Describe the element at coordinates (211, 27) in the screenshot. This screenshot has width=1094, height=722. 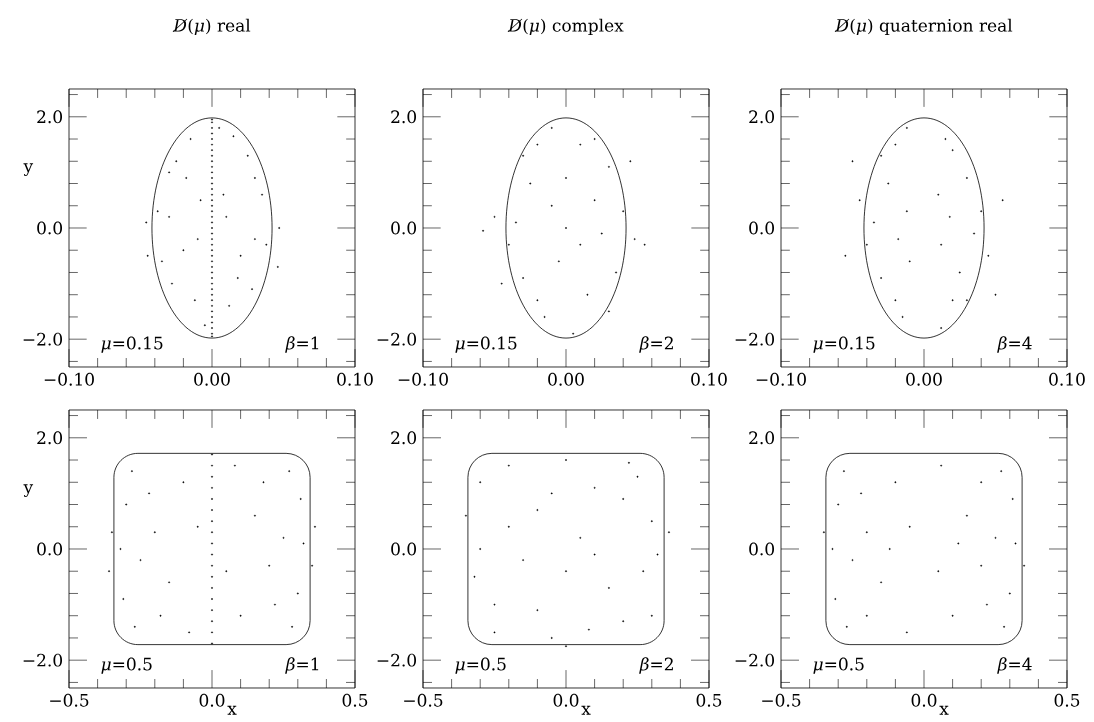
I see `chart-title: D̸(μ) real` at that location.